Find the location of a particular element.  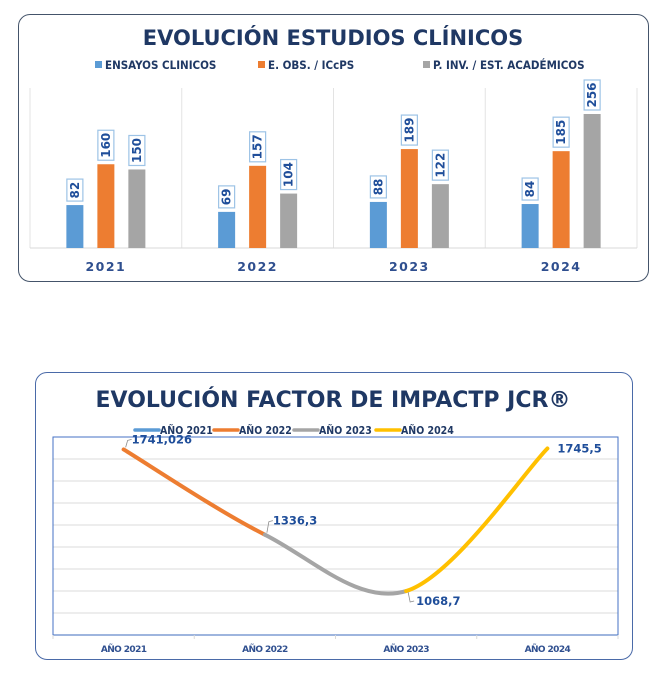

bar-chart-title: EVOLUCIÓN ESTUDIOS CLÍNICOS is located at coordinates (333, 37).